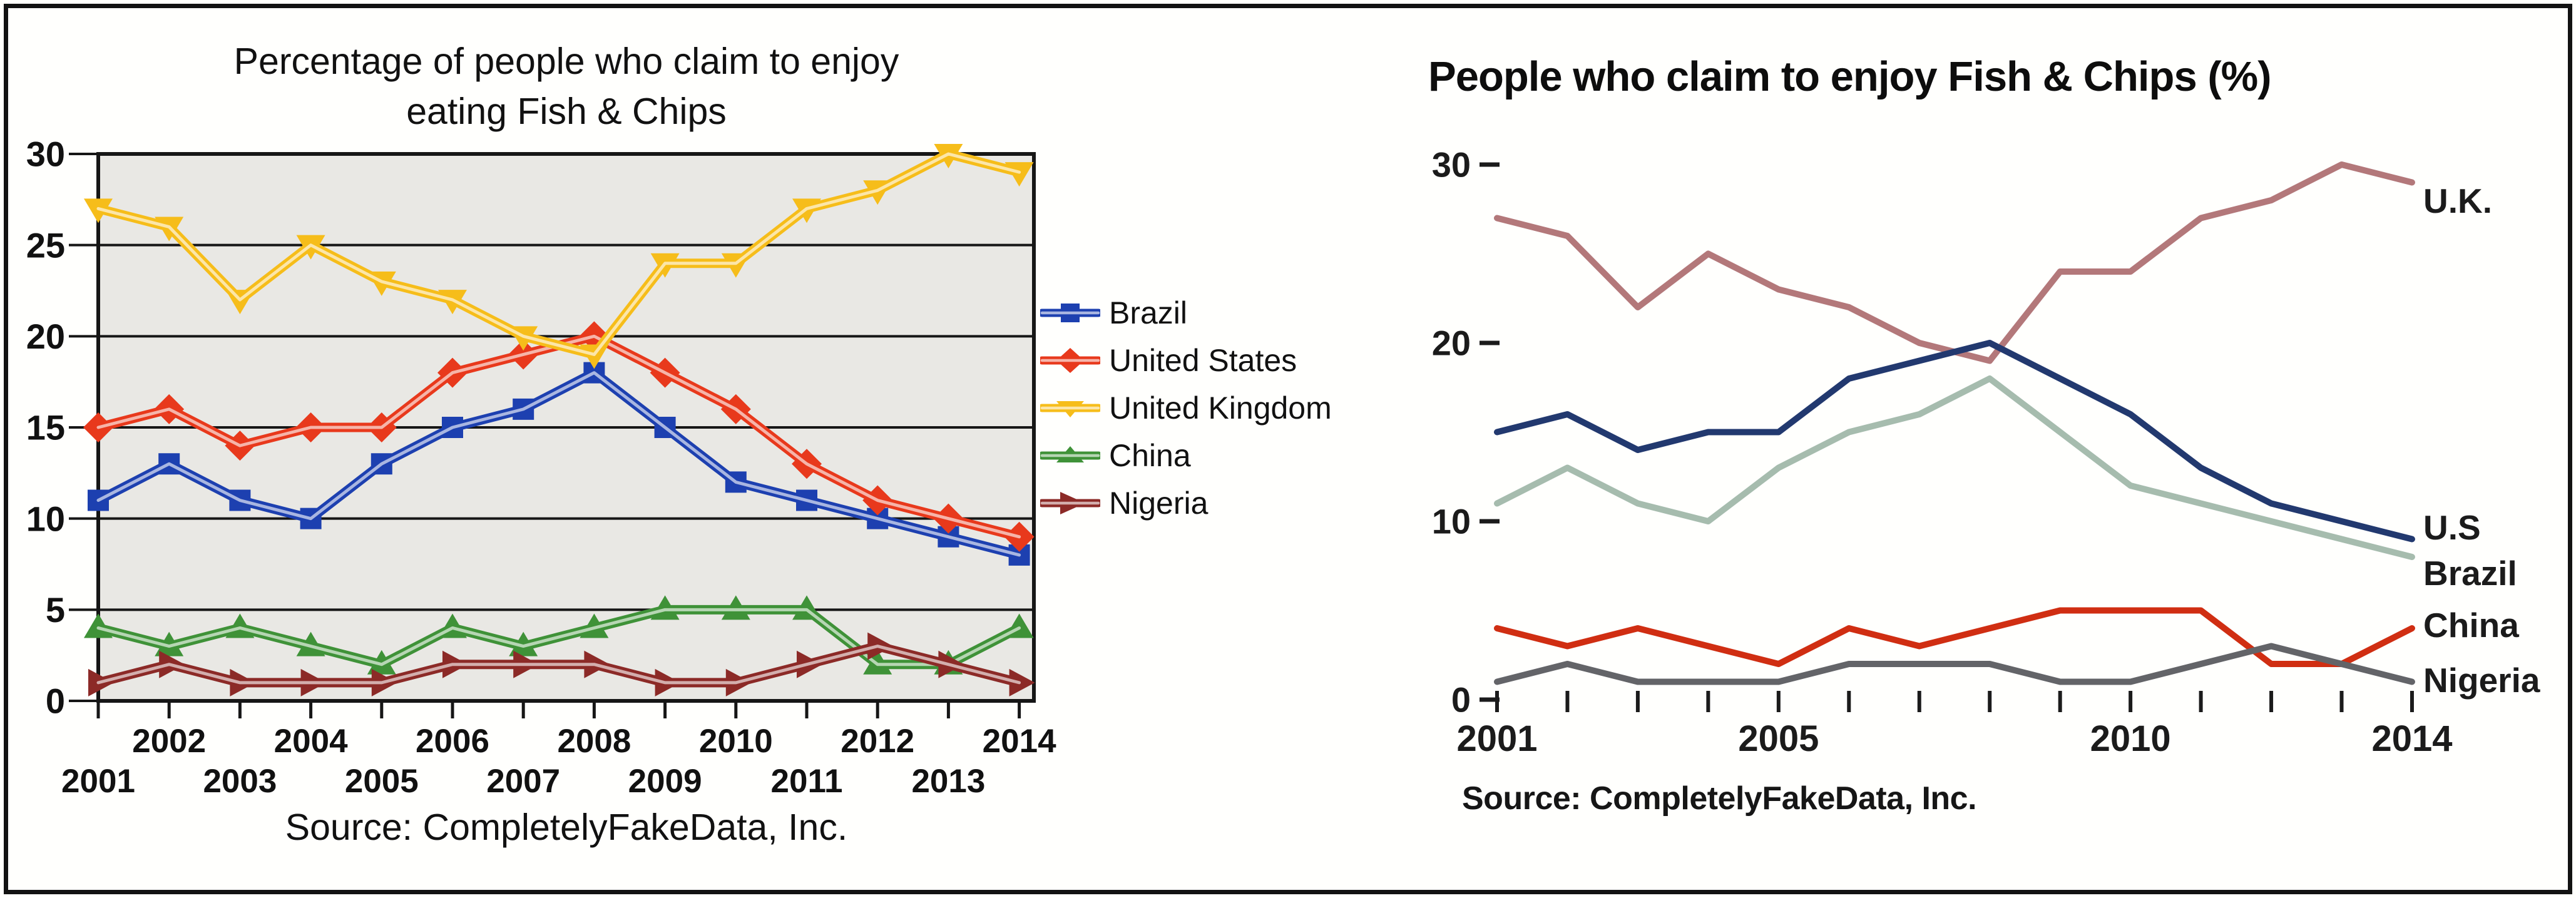 This screenshot has width=2576, height=898. Describe the element at coordinates (2457, 200) in the screenshot. I see `line-end-label-u-k: U.K.` at that location.